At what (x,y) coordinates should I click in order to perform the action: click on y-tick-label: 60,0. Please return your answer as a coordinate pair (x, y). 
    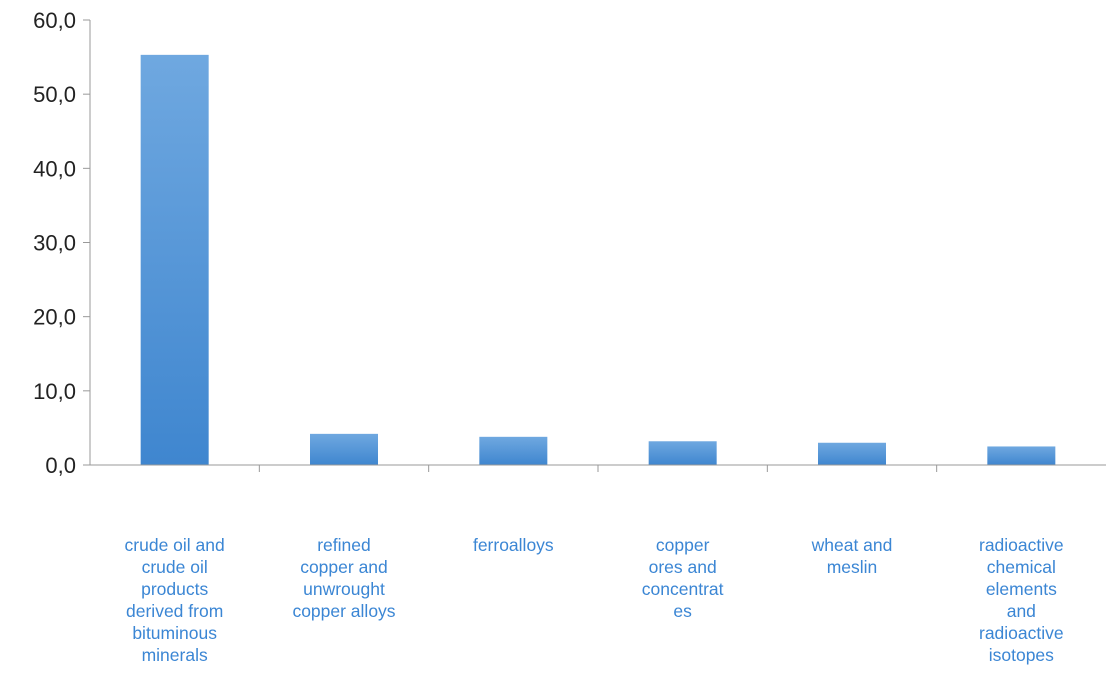
    Looking at the image, I should click on (54, 20).